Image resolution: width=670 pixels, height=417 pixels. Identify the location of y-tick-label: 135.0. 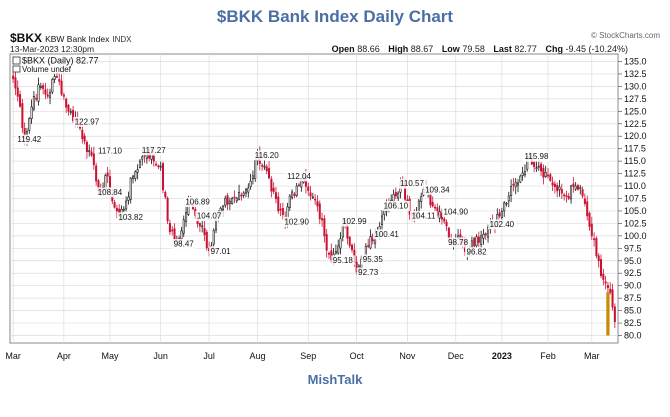
(635, 61).